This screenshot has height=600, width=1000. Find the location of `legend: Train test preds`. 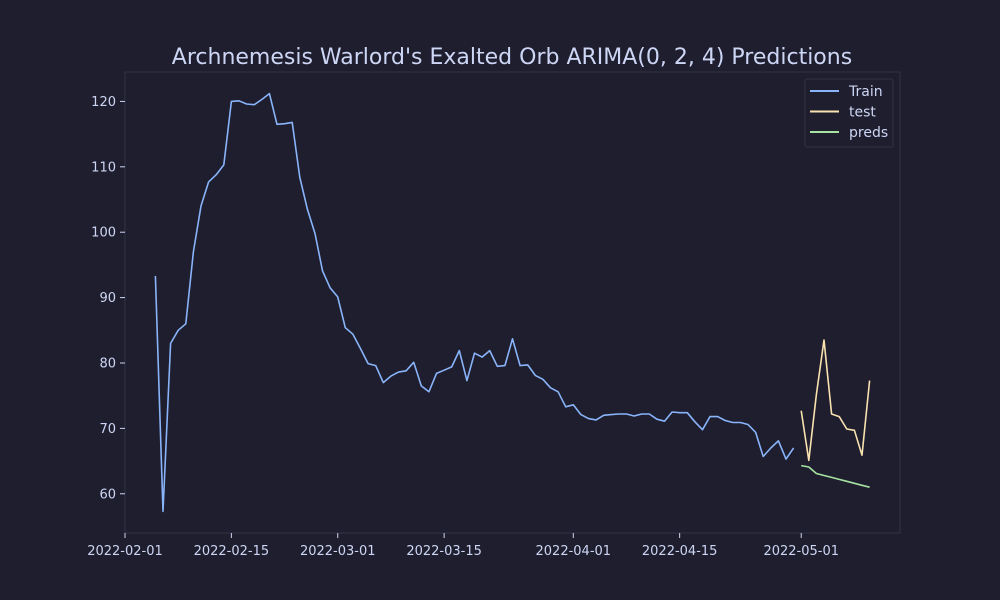

legend: Train test preds is located at coordinates (849, 113).